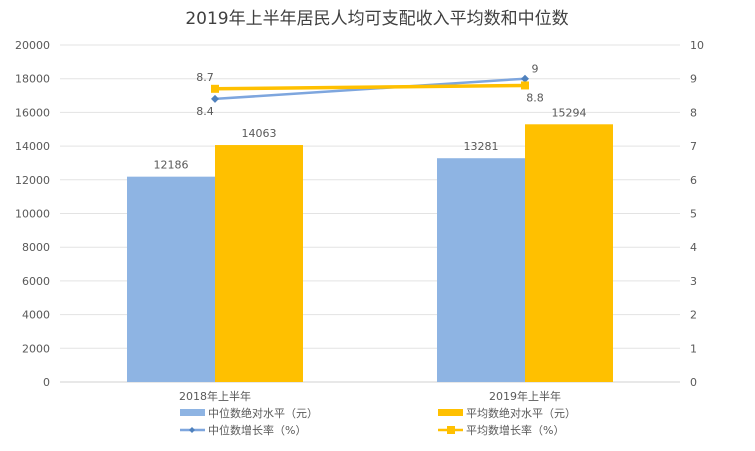 Image resolution: width=755 pixels, height=451 pixels. What do you see at coordinates (205, 111) in the screenshot?
I see `line-data-label: 8.4` at bounding box center [205, 111].